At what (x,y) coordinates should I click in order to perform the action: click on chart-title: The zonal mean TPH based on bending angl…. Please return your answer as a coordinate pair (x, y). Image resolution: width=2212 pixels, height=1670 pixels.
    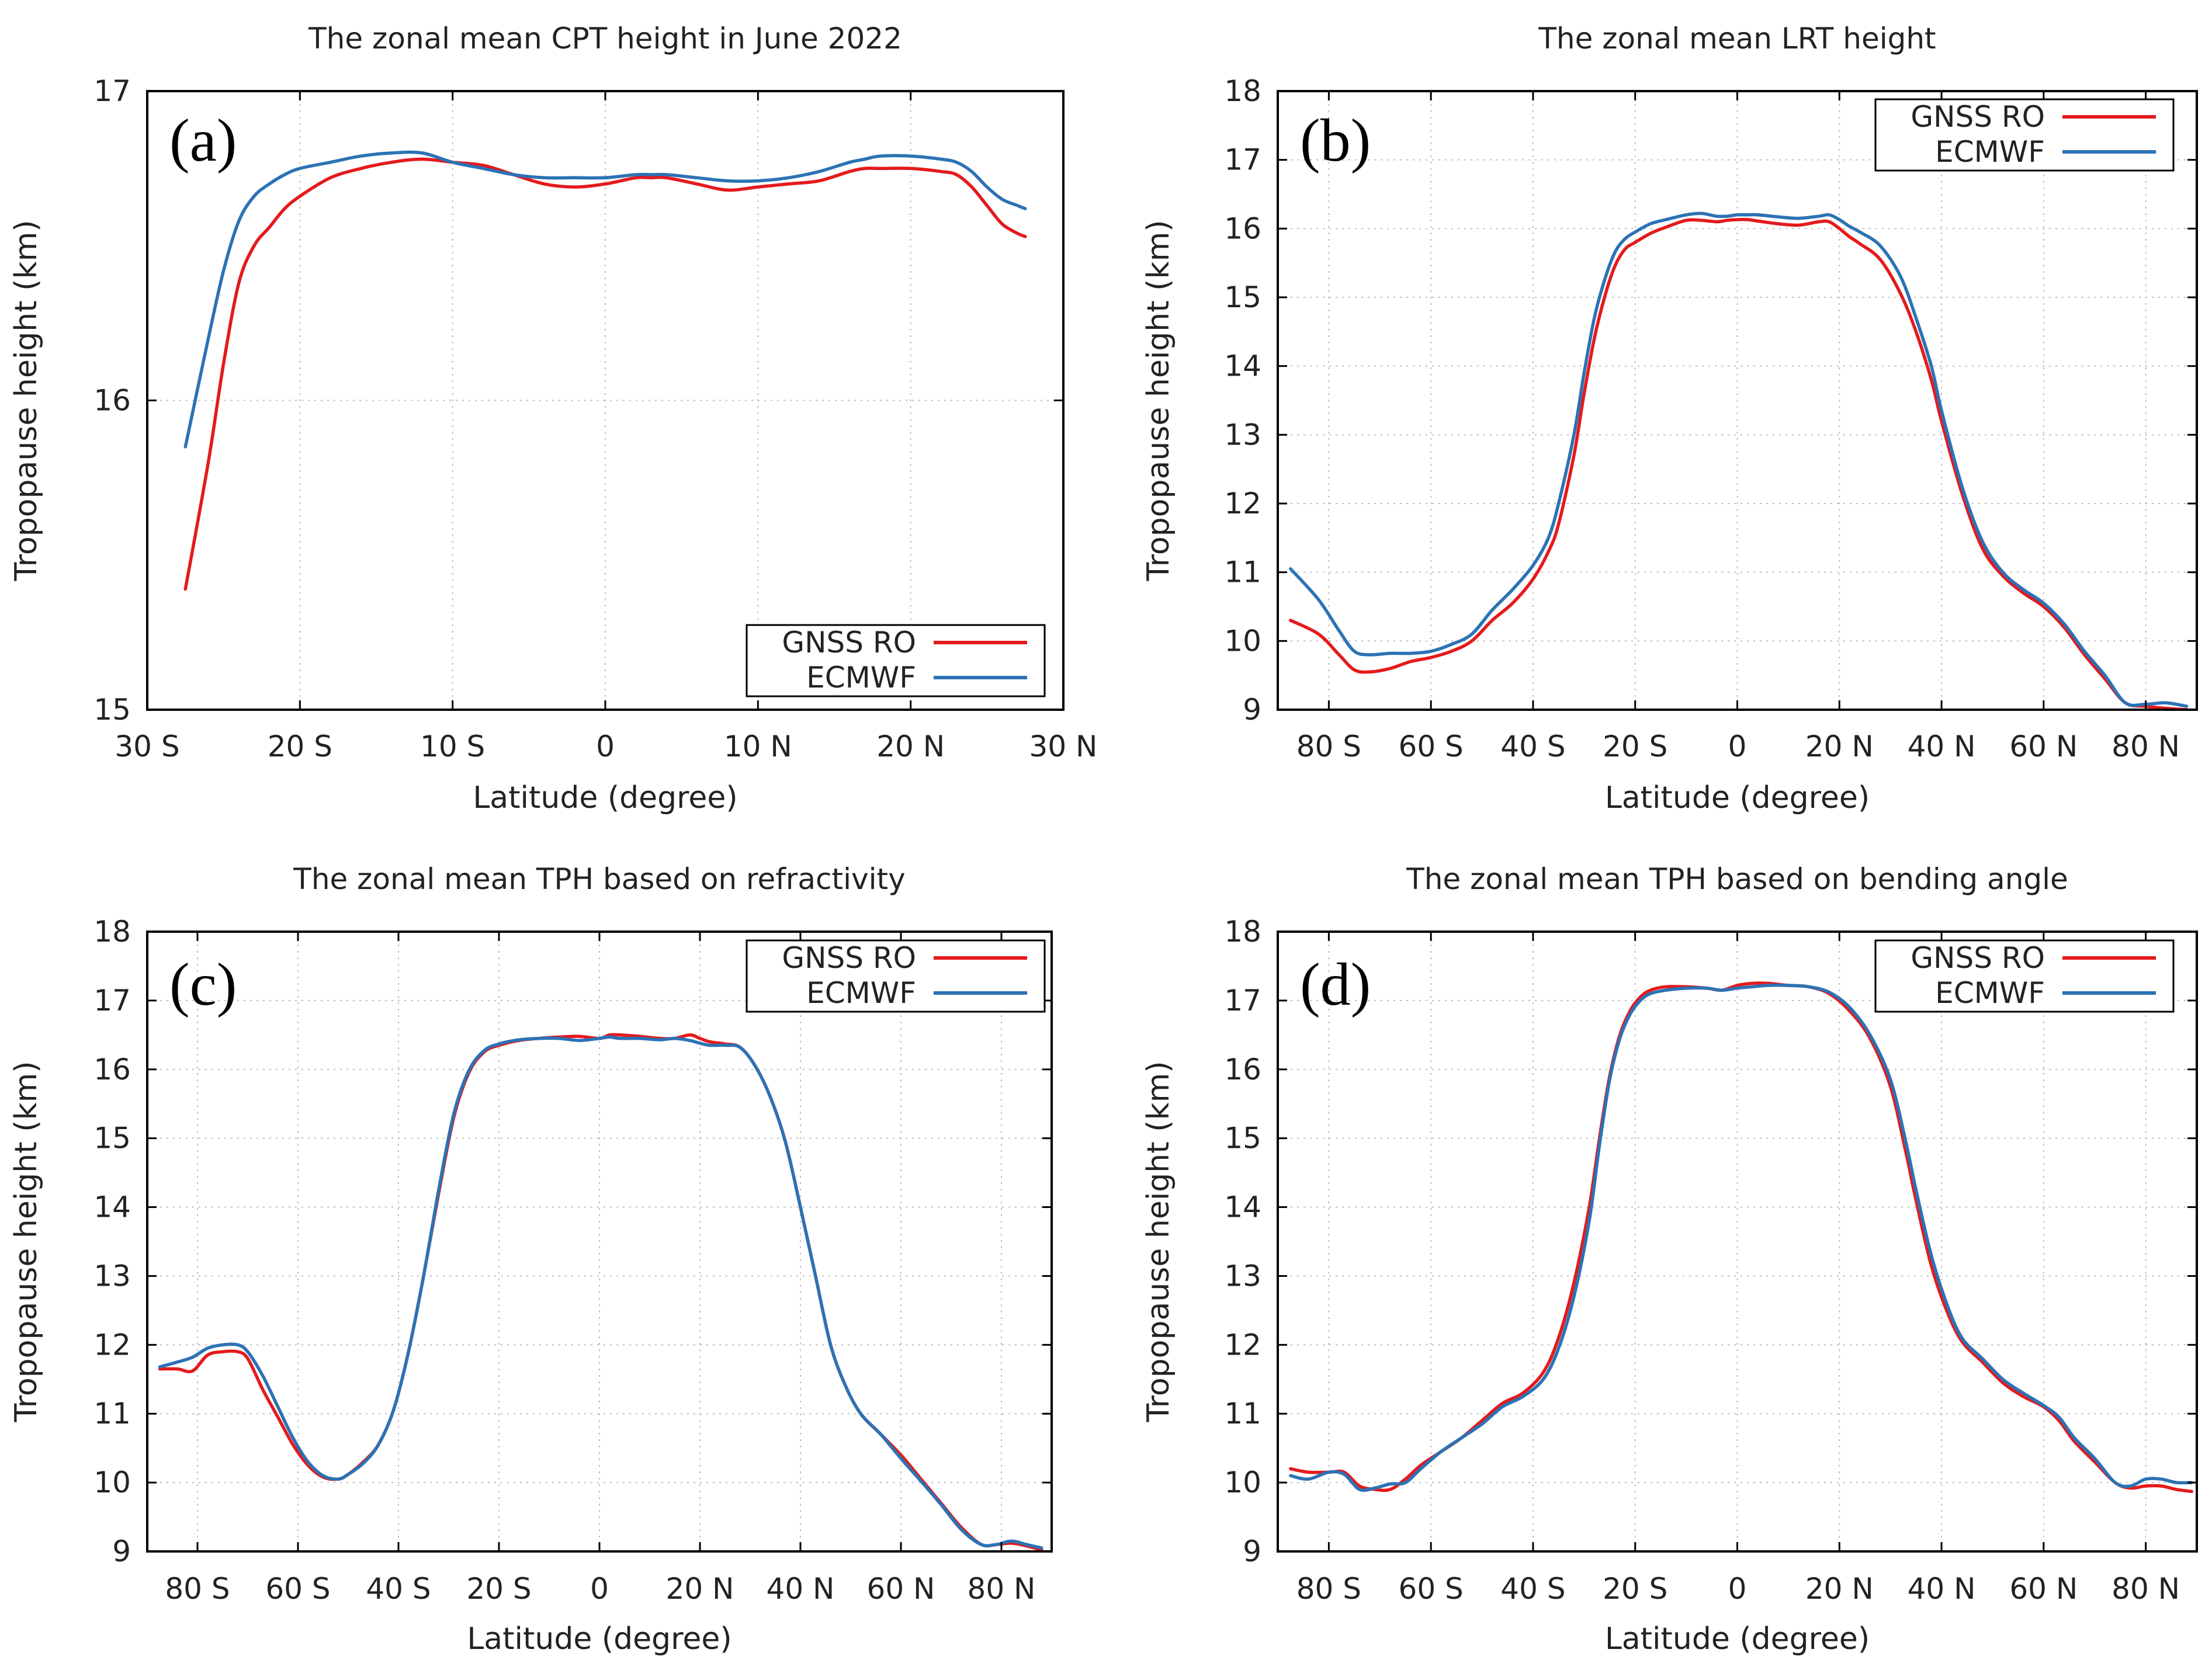
    Looking at the image, I should click on (1737, 879).